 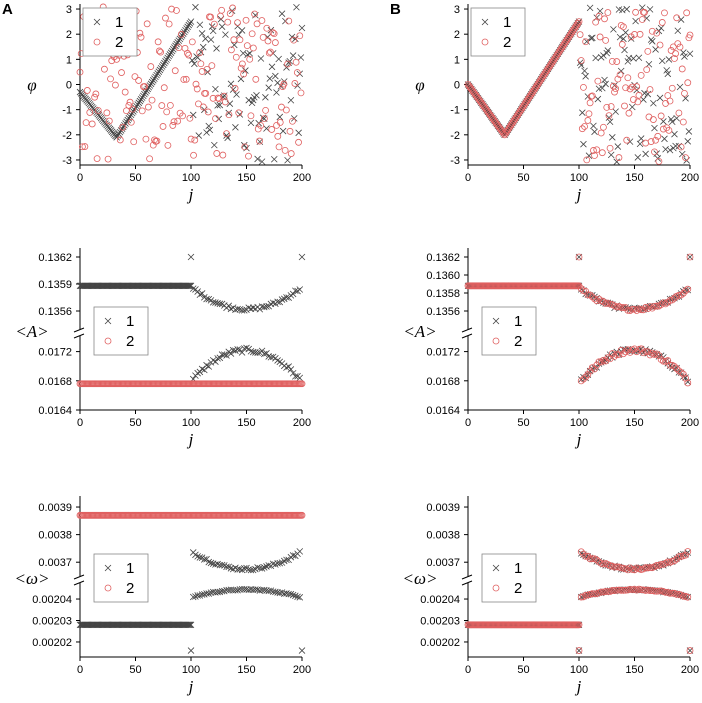 What do you see at coordinates (443, 536) in the screenshot?
I see `y-tick-label: 0.0038` at bounding box center [443, 536].